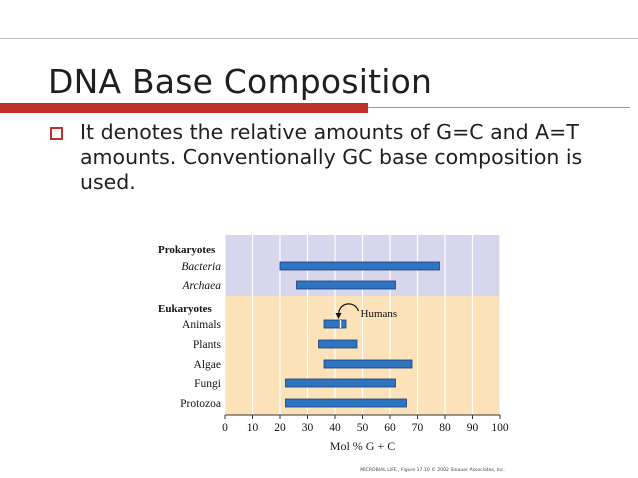 The image size is (638, 478). I want to click on bar-bacteria, so click(359, 266).